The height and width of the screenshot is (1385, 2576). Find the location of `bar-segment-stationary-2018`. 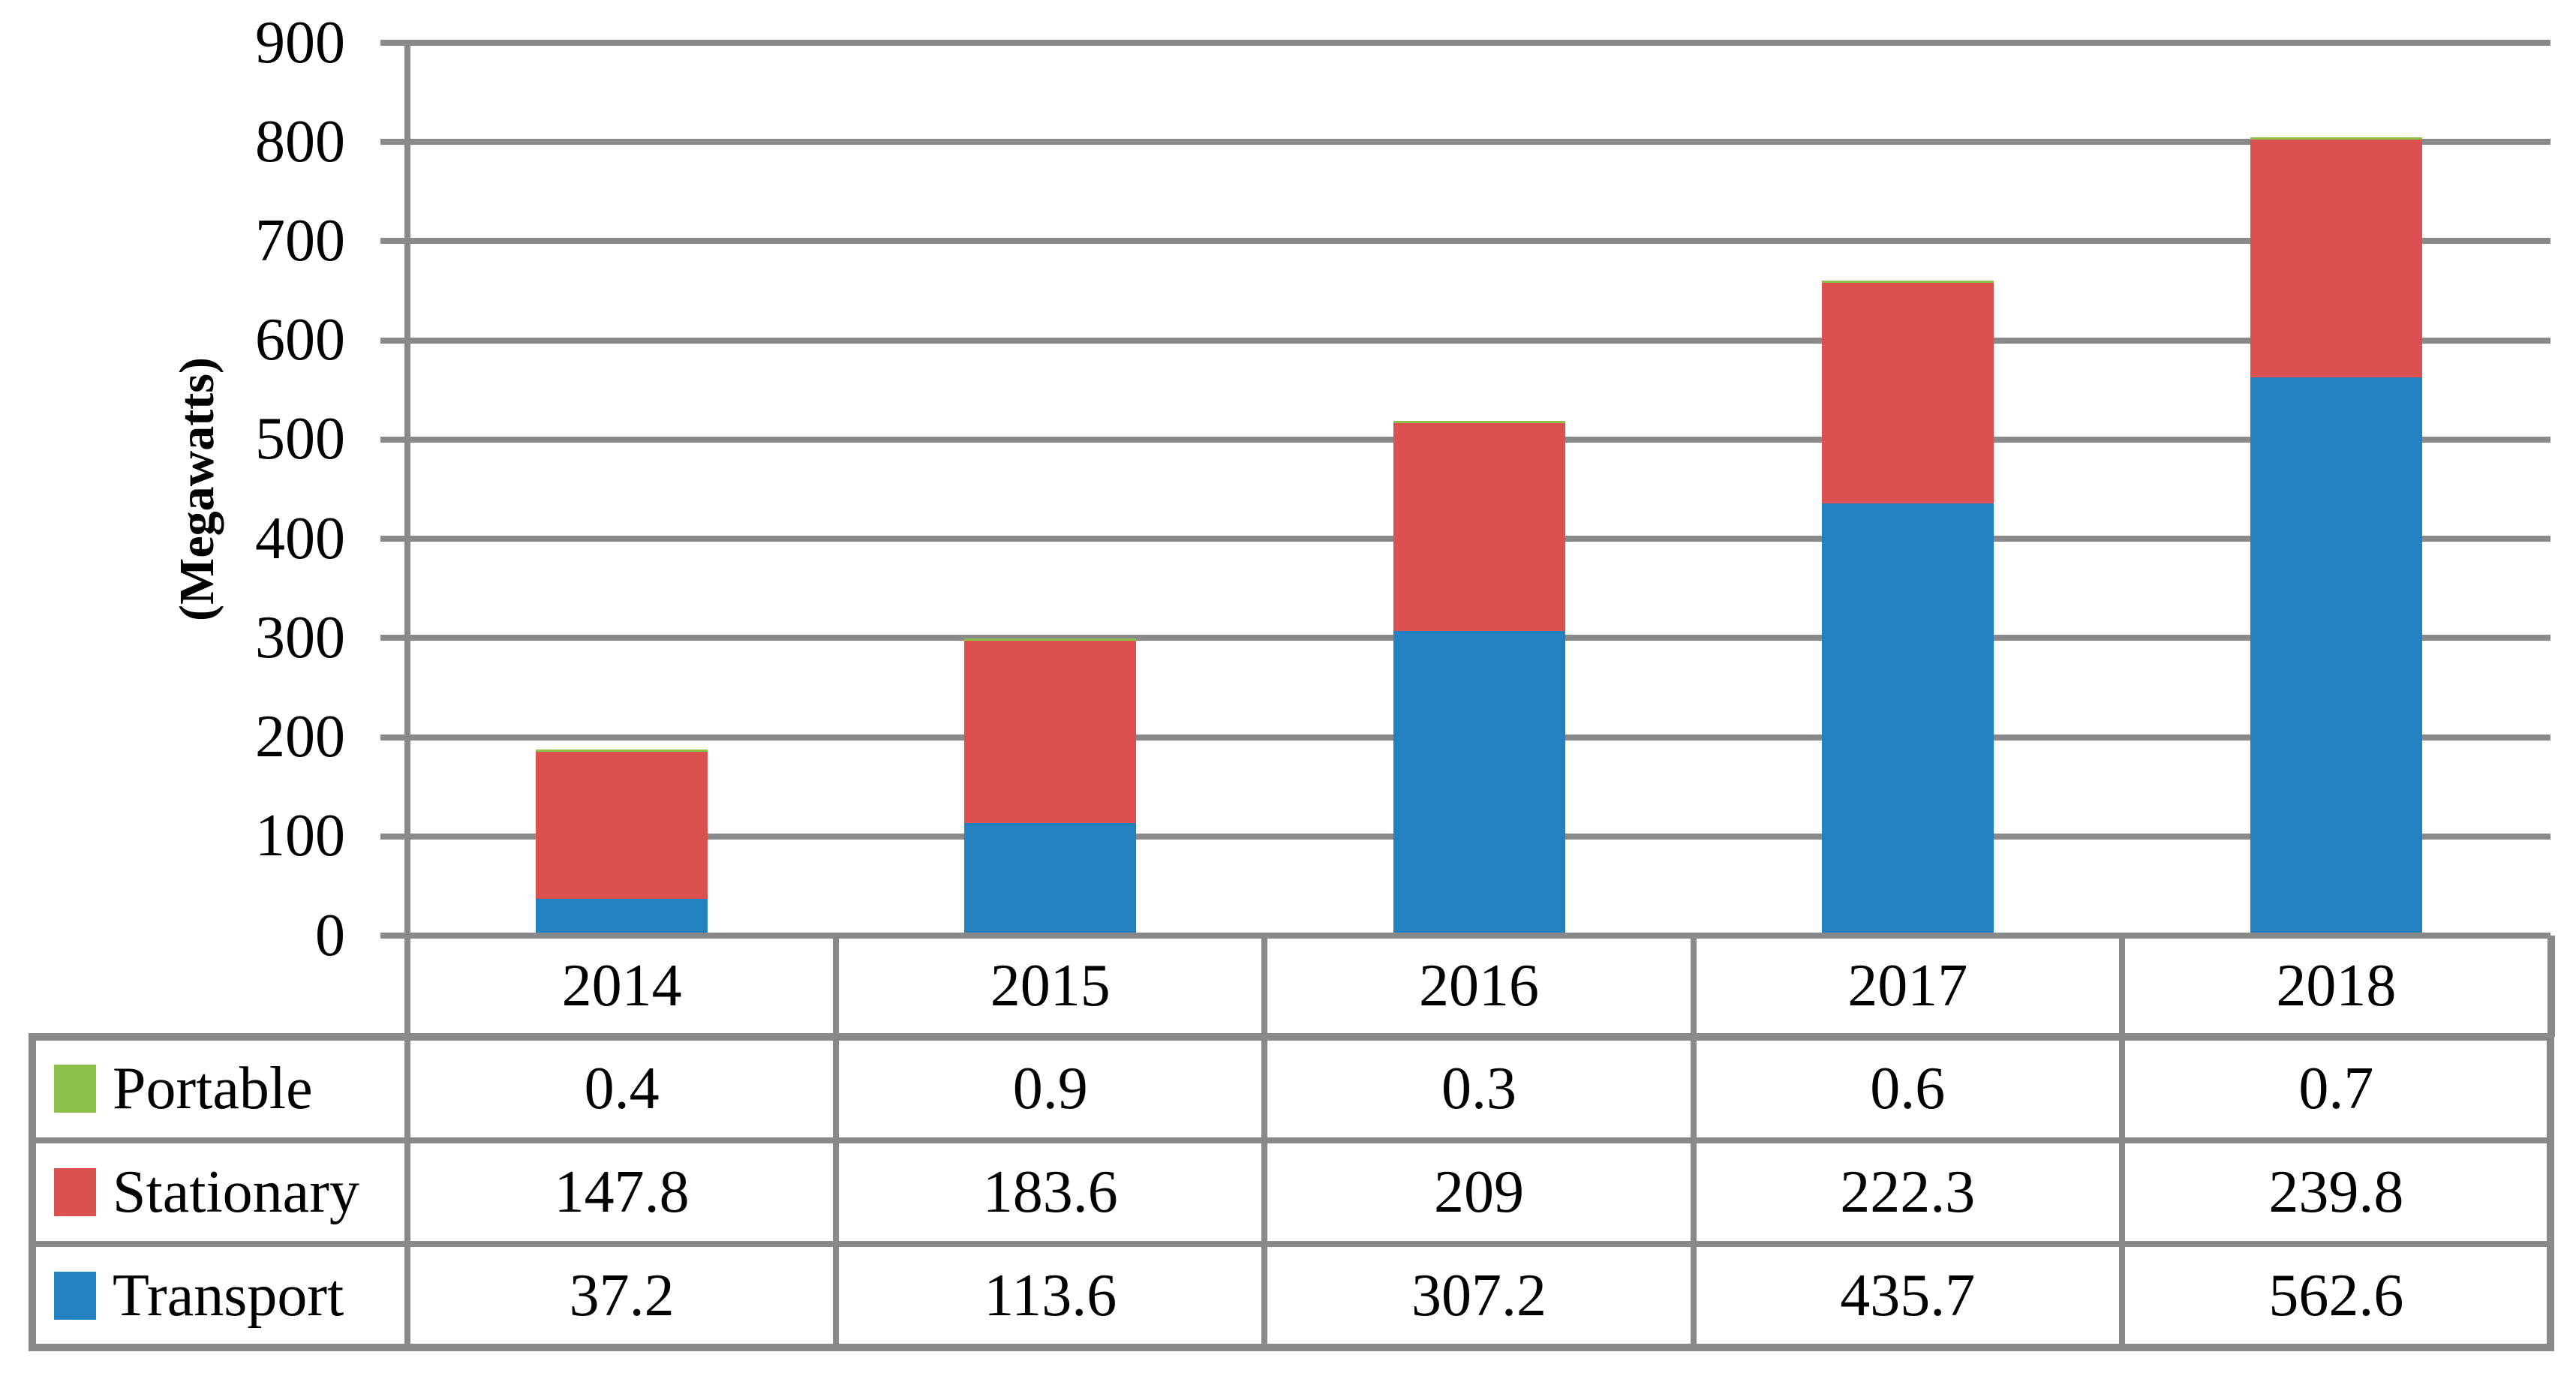

bar-segment-stationary-2018 is located at coordinates (2336, 259).